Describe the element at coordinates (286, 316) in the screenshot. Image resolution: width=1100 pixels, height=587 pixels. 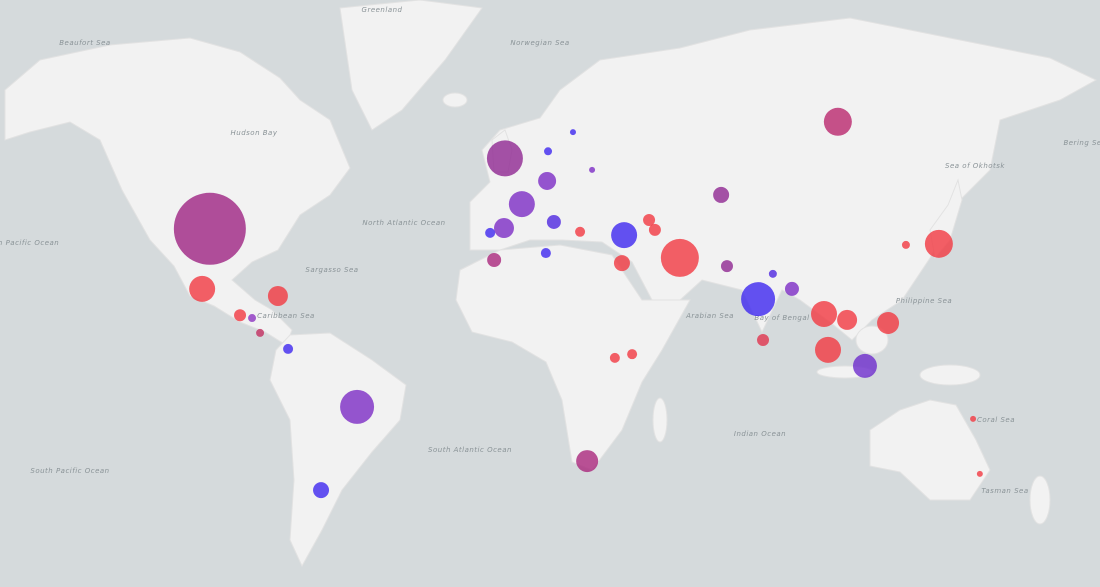
I see `ocean-label: Caribbean Sea` at that location.